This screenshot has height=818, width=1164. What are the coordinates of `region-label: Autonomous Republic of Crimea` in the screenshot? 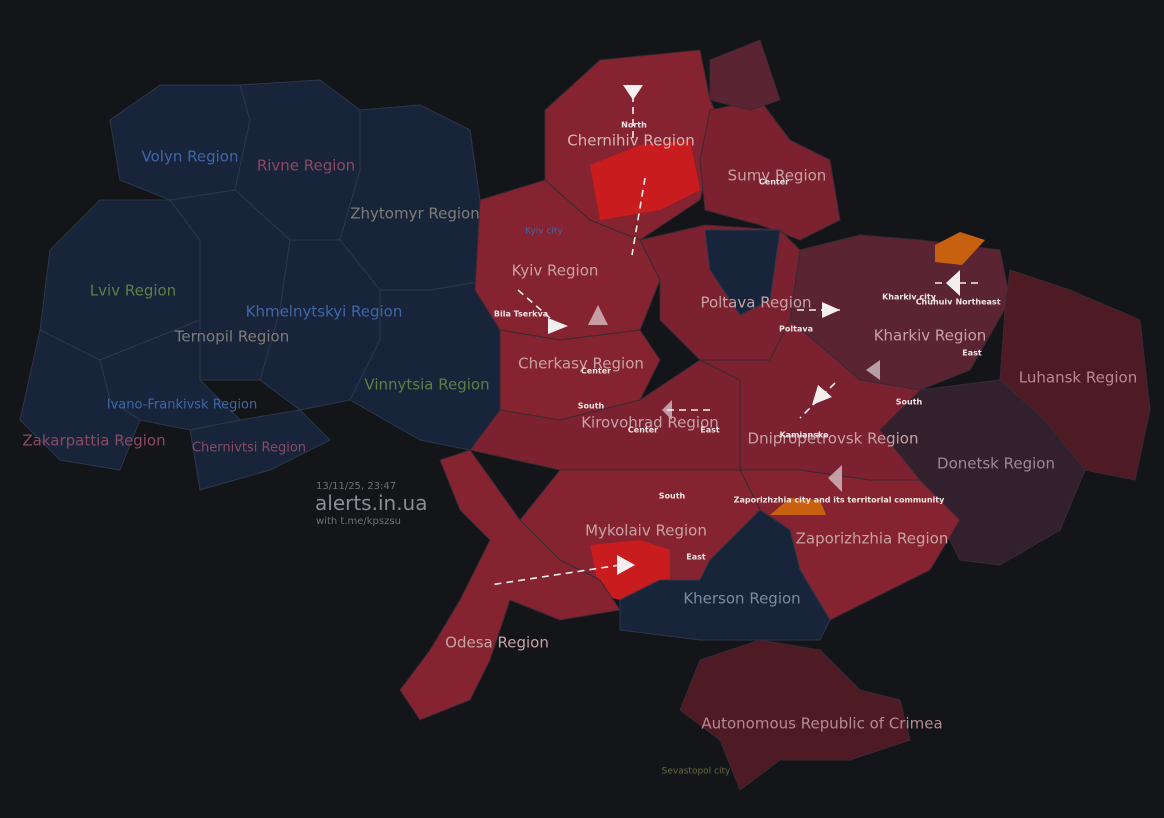 It's located at (821, 724).